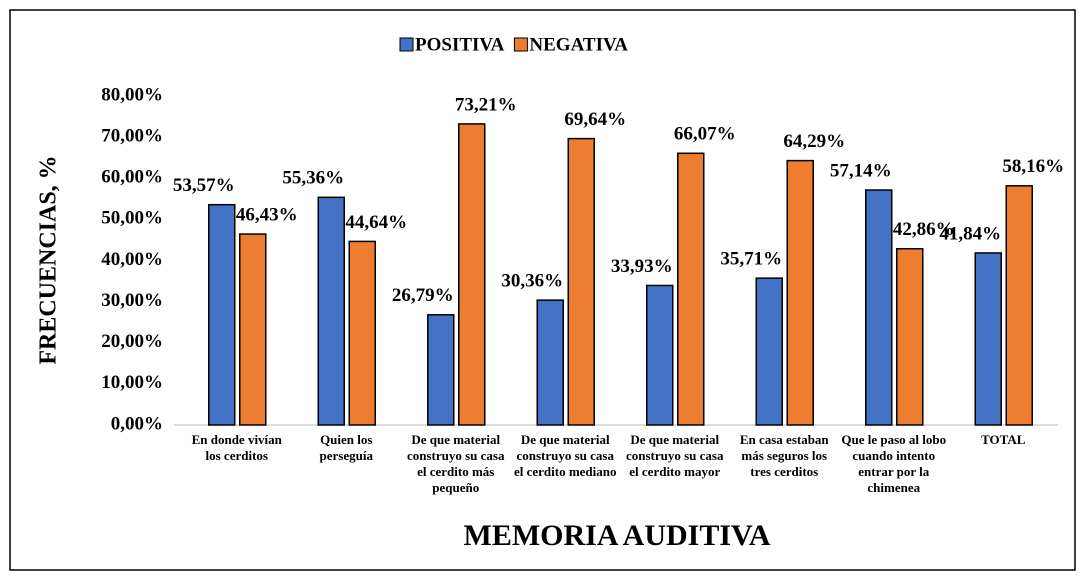 The height and width of the screenshot is (581, 1086). Describe the element at coordinates (1003, 439) in the screenshot. I see `x-tick-label: TOTAL` at that location.